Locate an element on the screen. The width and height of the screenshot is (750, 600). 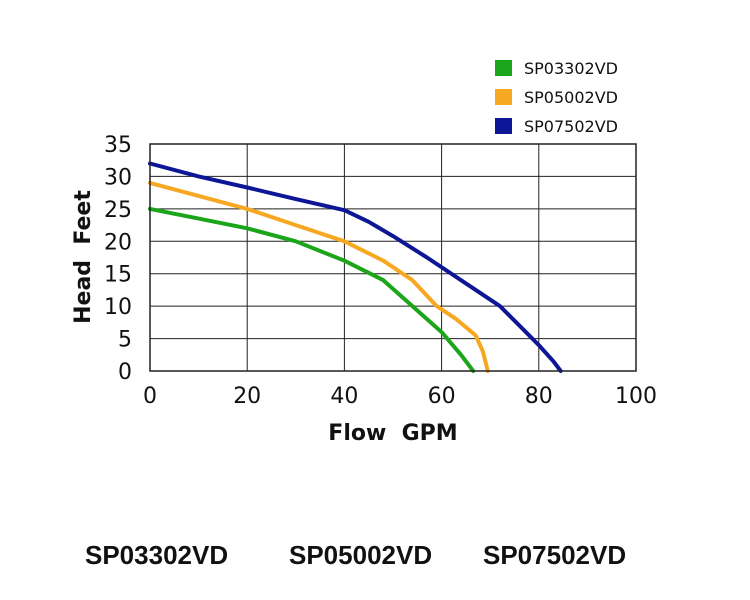
y-tick-label: 10 is located at coordinates (118, 307).